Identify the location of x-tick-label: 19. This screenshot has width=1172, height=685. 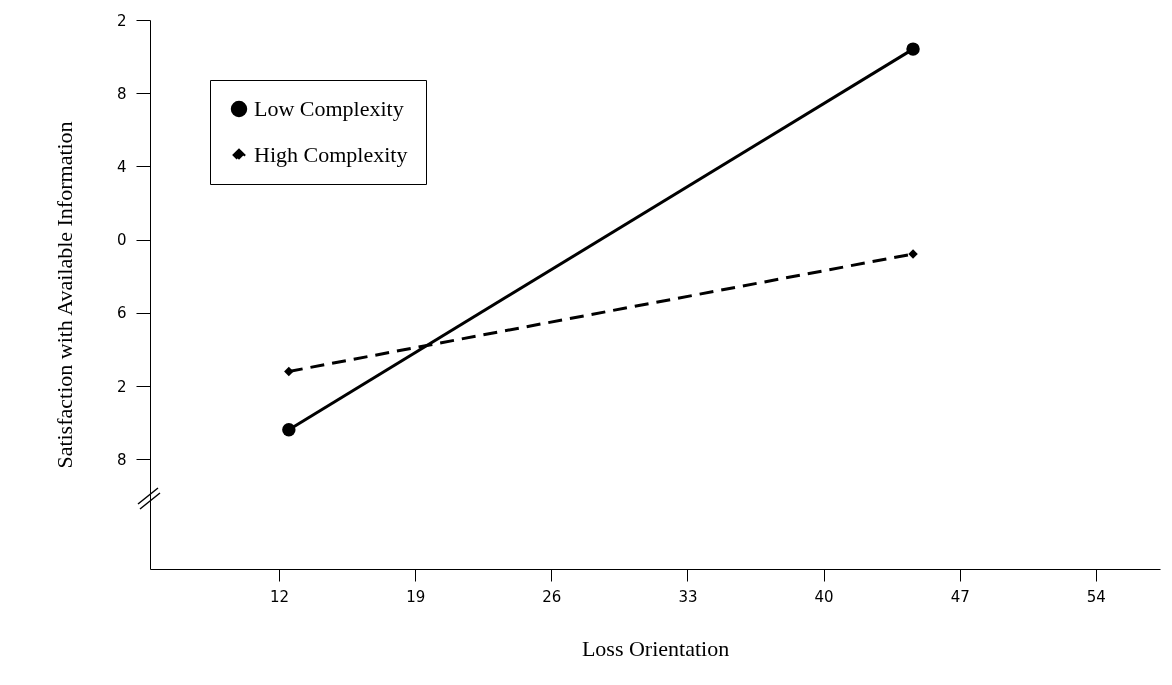
(416, 596).